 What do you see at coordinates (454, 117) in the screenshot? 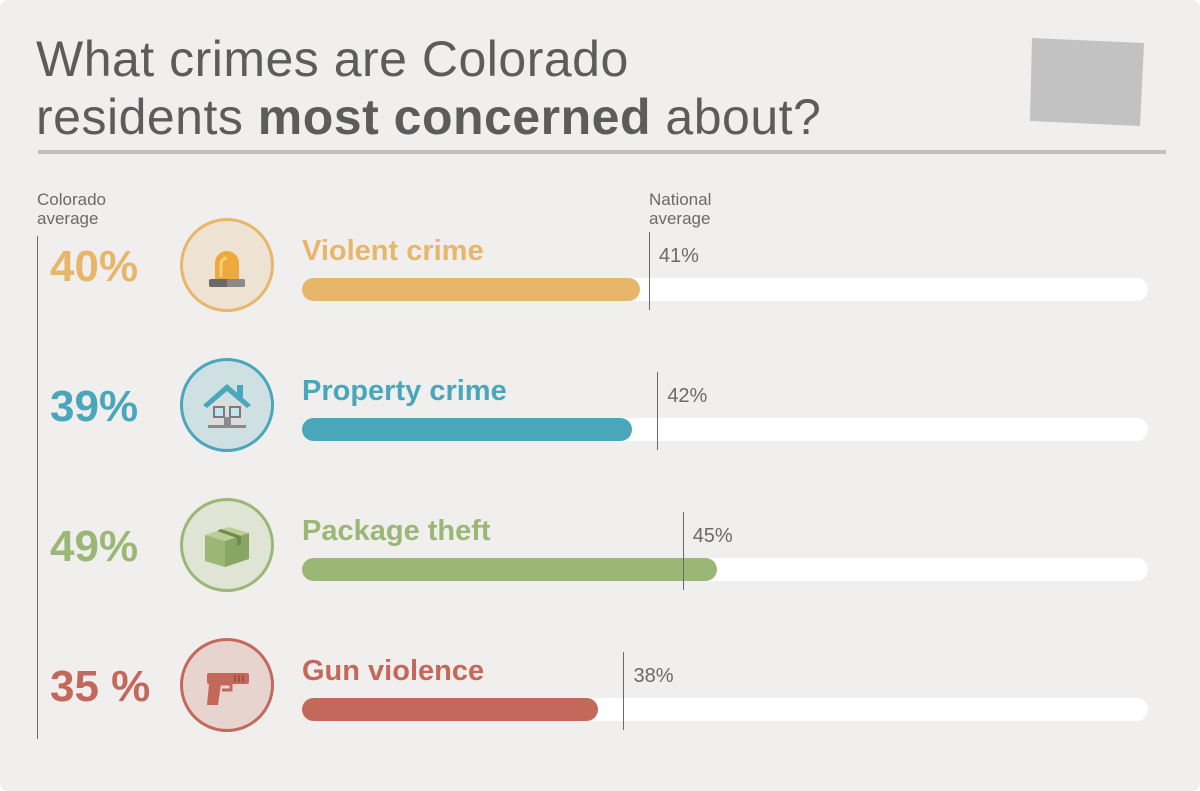
I see `title-line-2-bold: most concerned` at bounding box center [454, 117].